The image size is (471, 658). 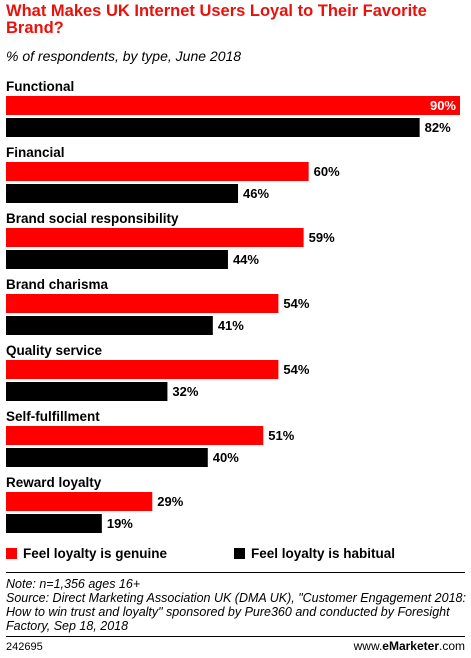 What do you see at coordinates (54, 523) in the screenshot?
I see `bar-habitual-reward-loyalty` at bounding box center [54, 523].